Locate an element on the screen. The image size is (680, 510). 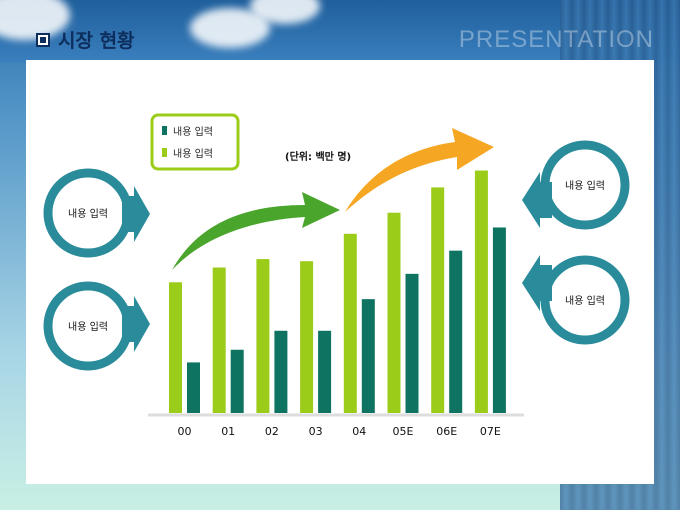
callout-right-top: 내용 입력 is located at coordinates (576, 185).